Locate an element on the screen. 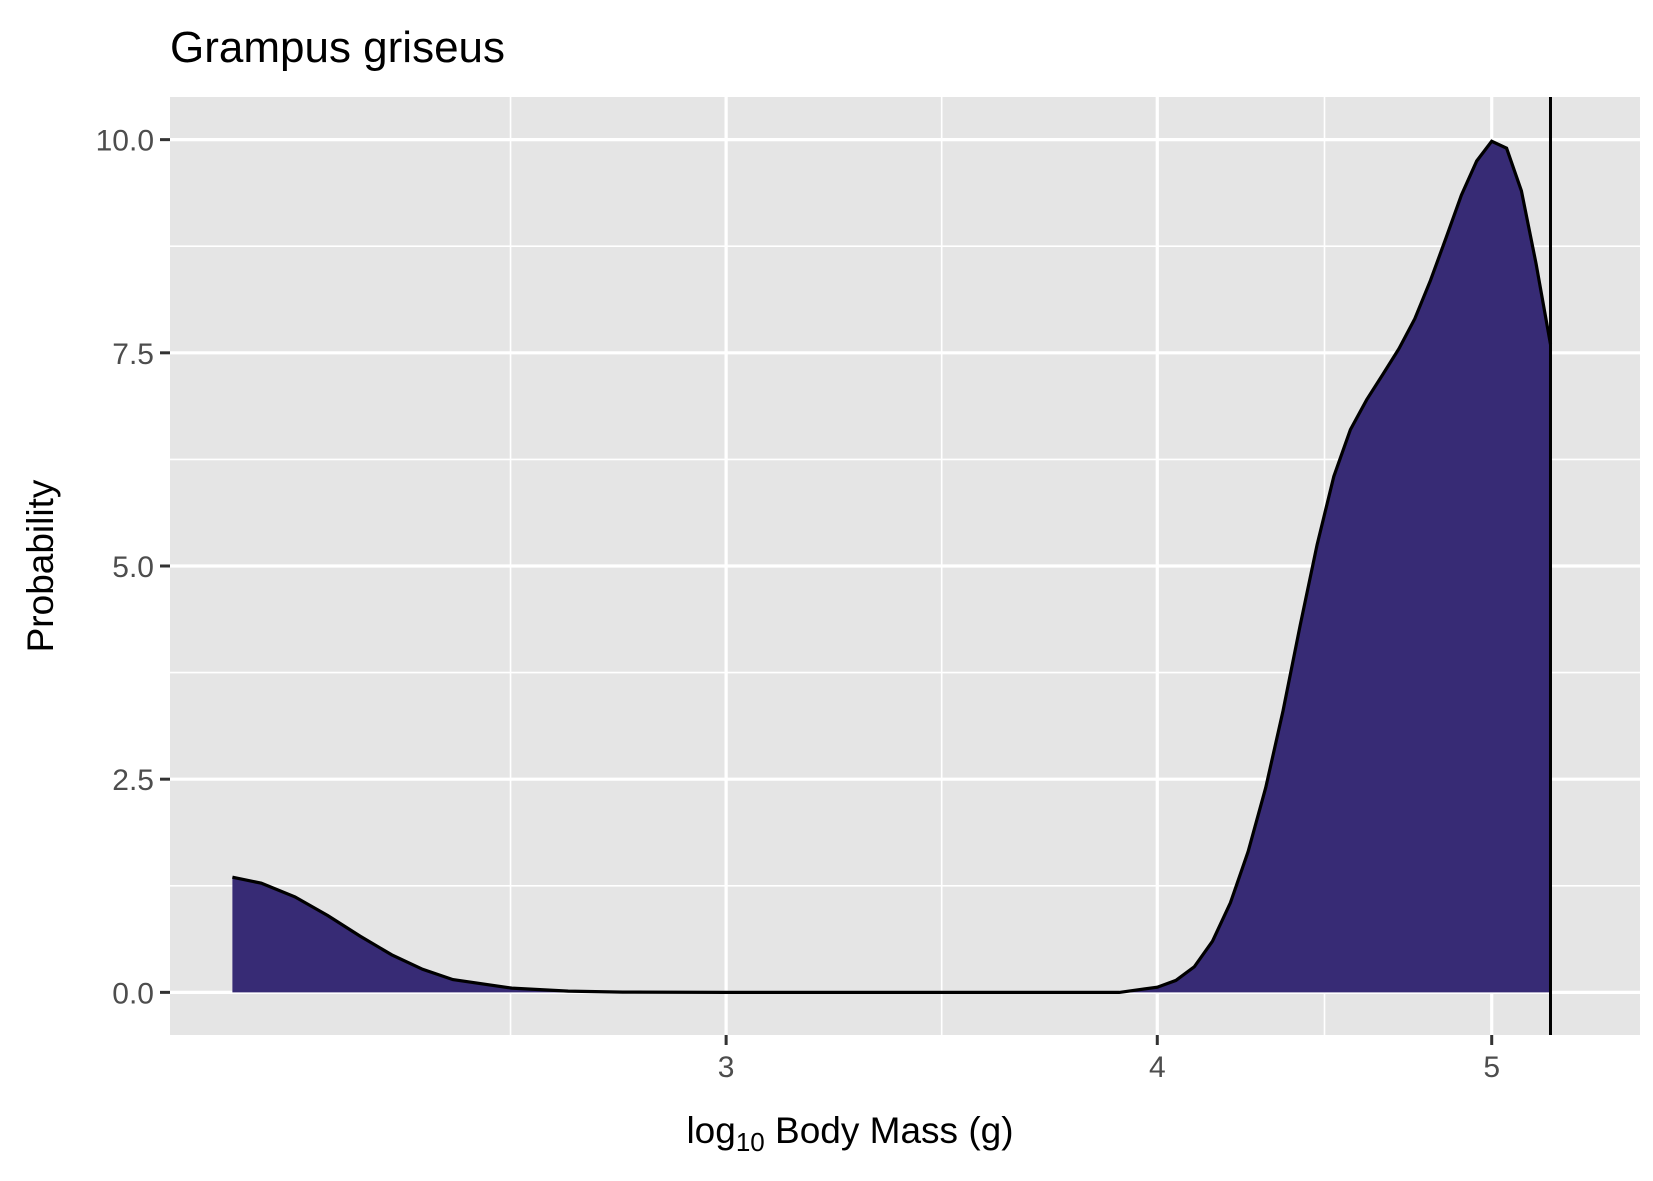  y-tick-label: 2.5 is located at coordinates (133, 780).